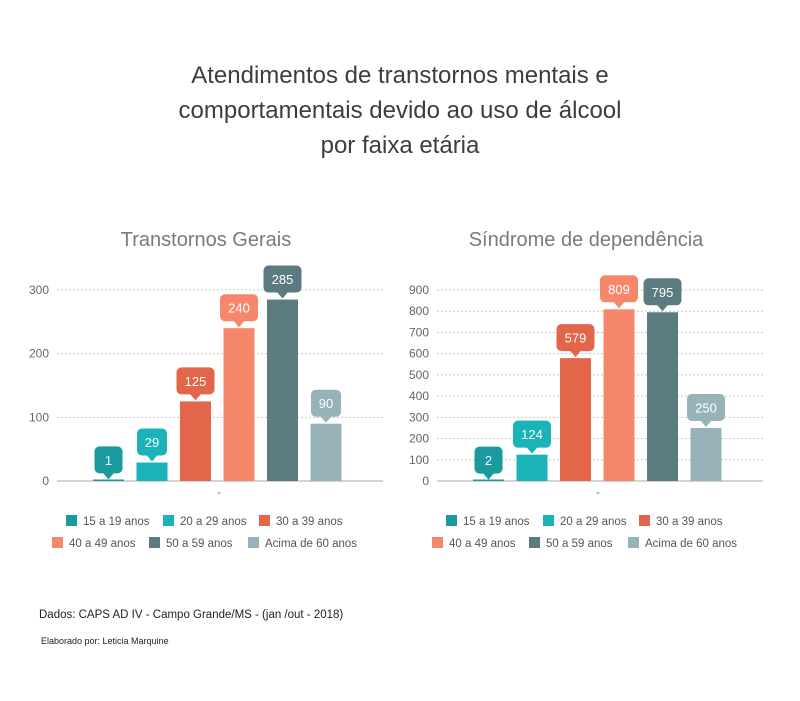  I want to click on chart-2-ytick-label: 900, so click(419, 290).